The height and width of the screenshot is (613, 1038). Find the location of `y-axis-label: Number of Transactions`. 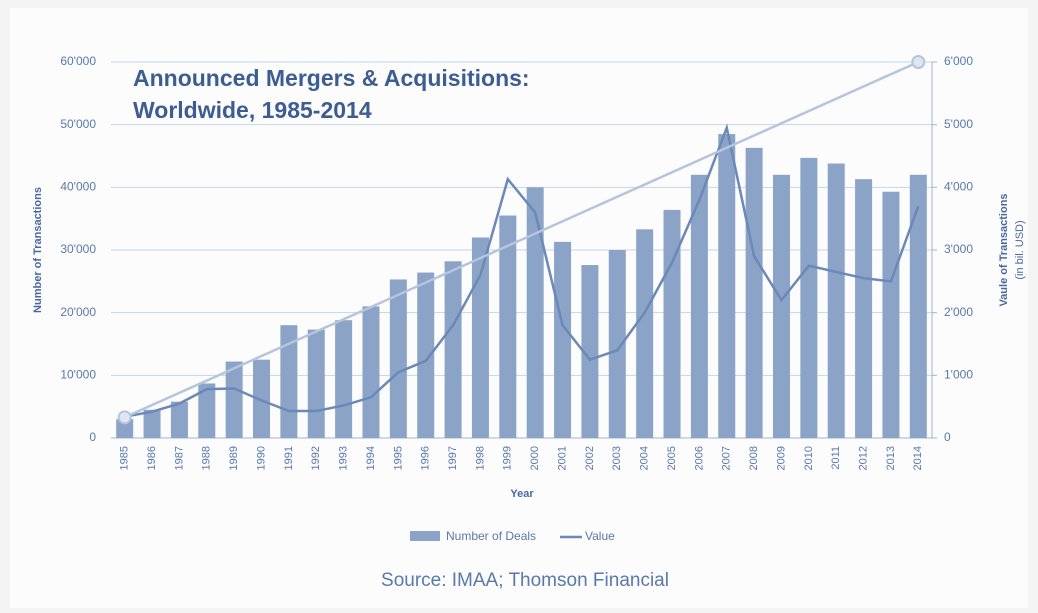

y-axis-label: Number of Transactions is located at coordinates (38, 250).